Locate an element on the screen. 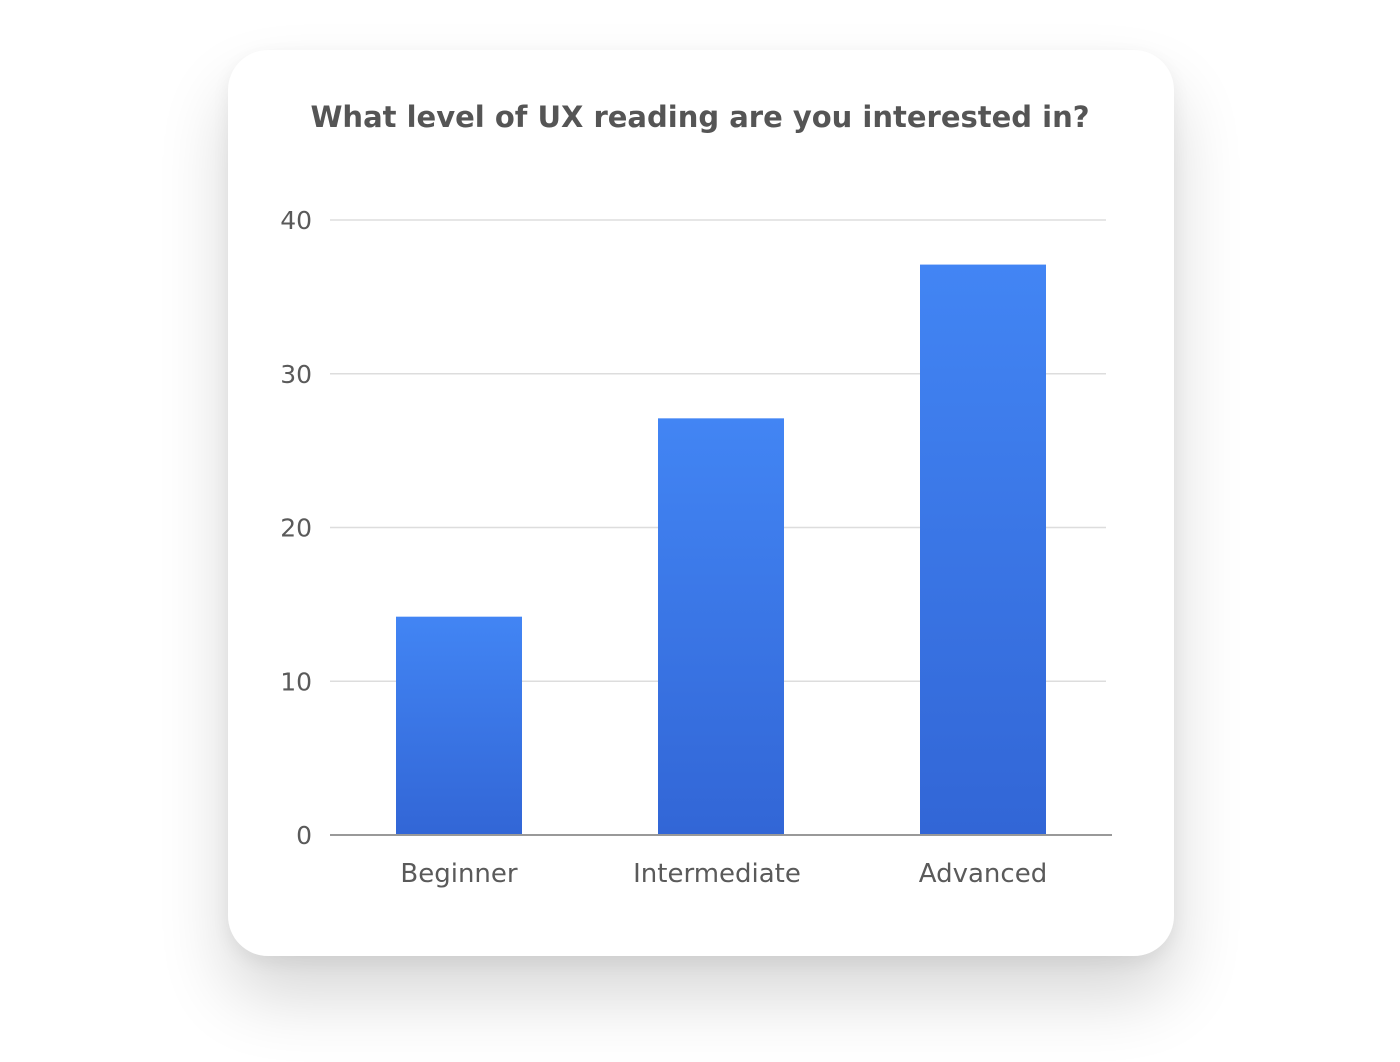  y-tick-label: 10 is located at coordinates (296, 681).